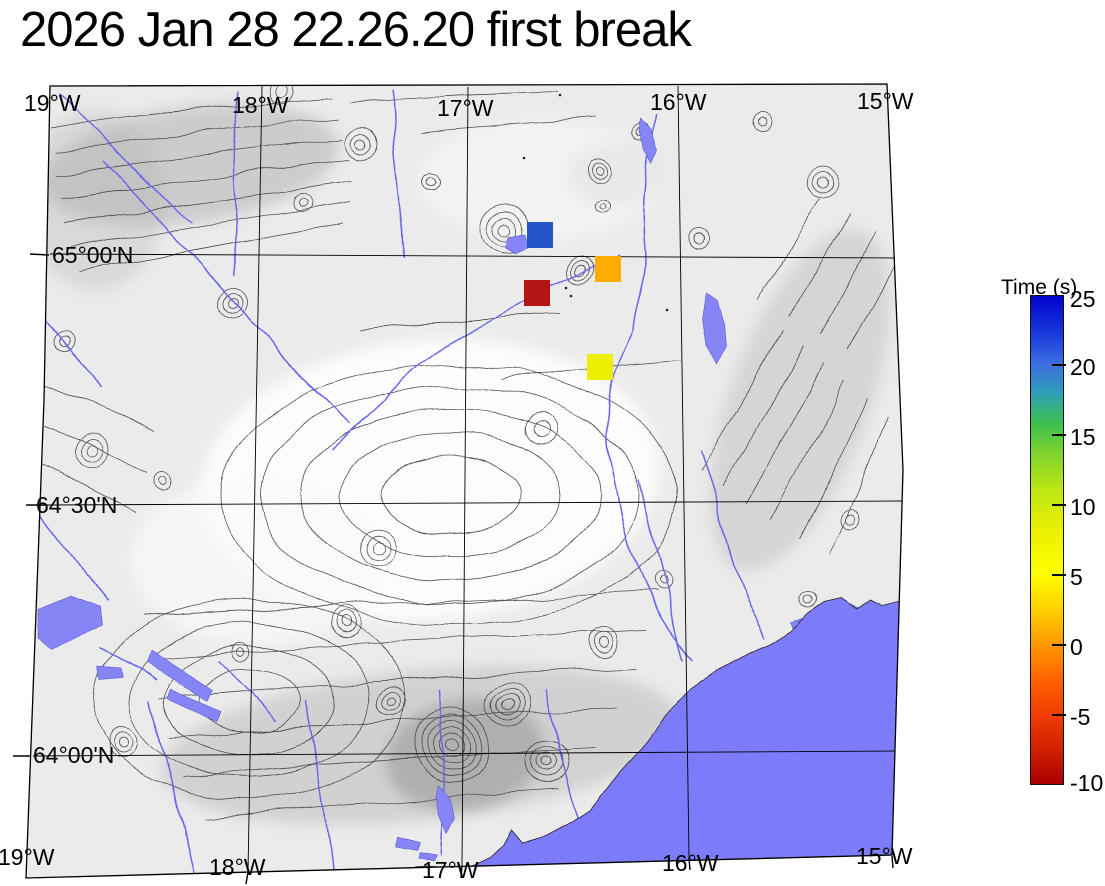  I want to click on station-orange-marker, so click(608, 269).